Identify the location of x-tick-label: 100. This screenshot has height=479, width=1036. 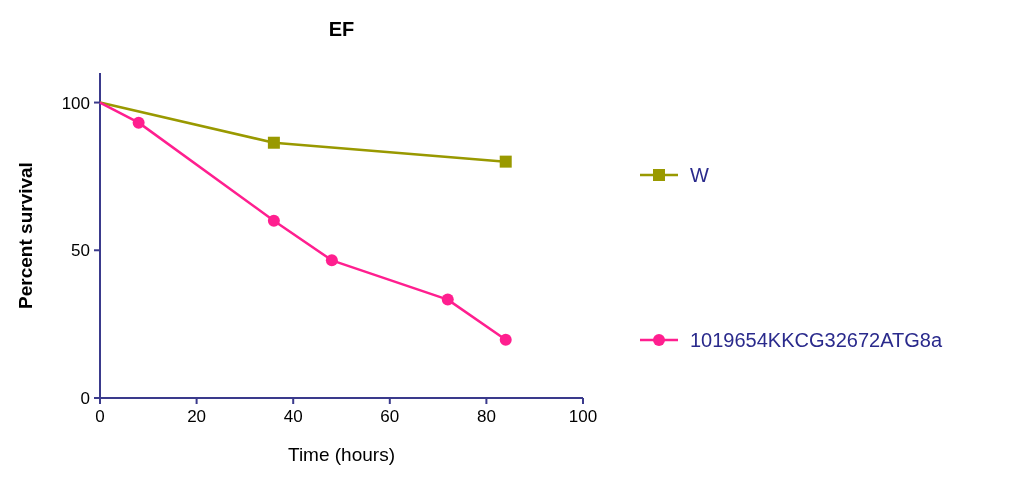
(583, 416).